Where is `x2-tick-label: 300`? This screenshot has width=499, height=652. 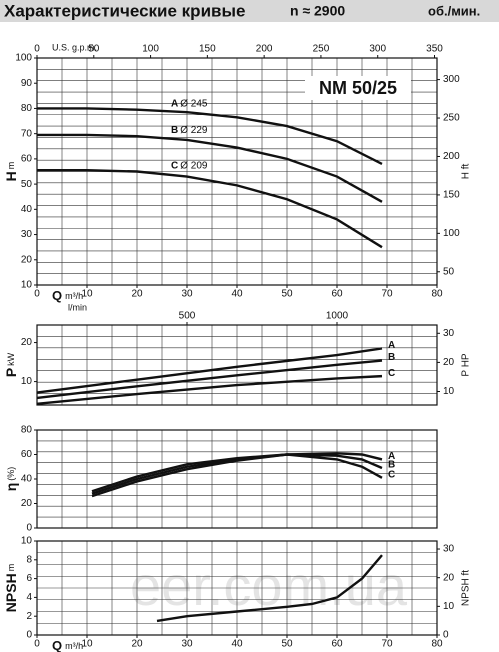 x2-tick-label: 300 is located at coordinates (377, 49).